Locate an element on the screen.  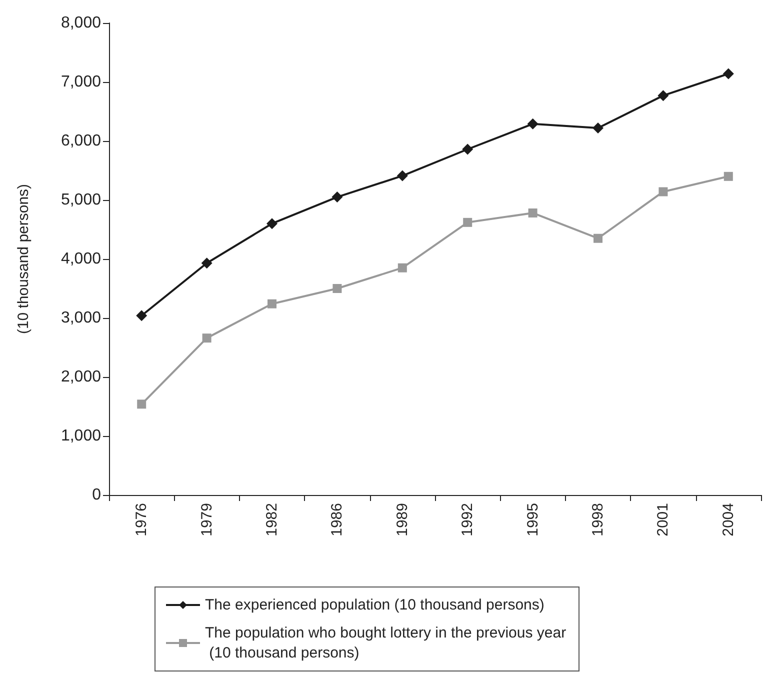
x-tick-label: 1998 is located at coordinates (598, 519).